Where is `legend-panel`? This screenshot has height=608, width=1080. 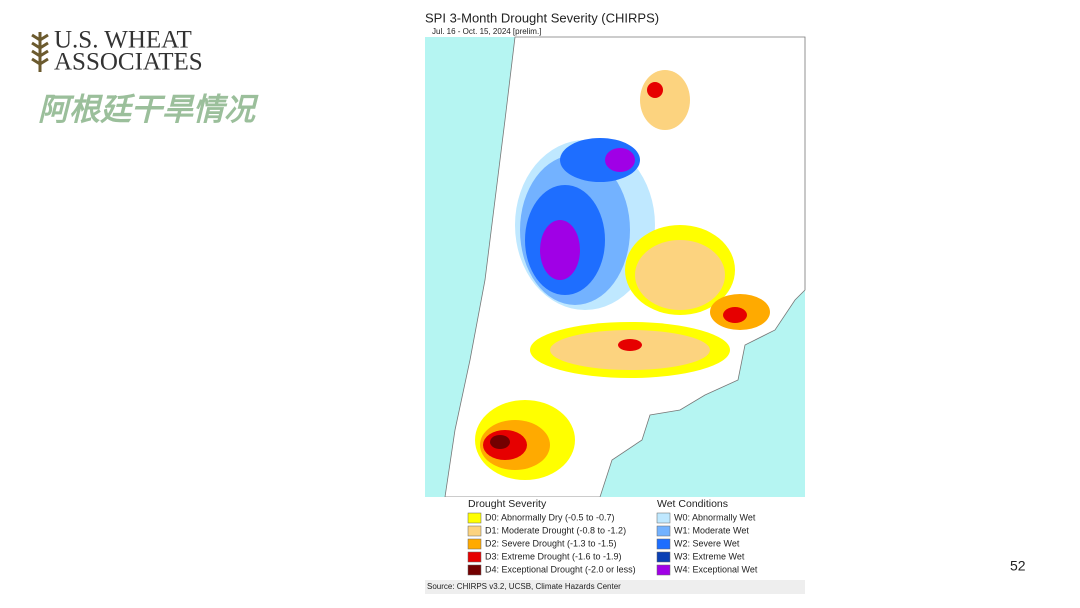 legend-panel is located at coordinates (615, 540).